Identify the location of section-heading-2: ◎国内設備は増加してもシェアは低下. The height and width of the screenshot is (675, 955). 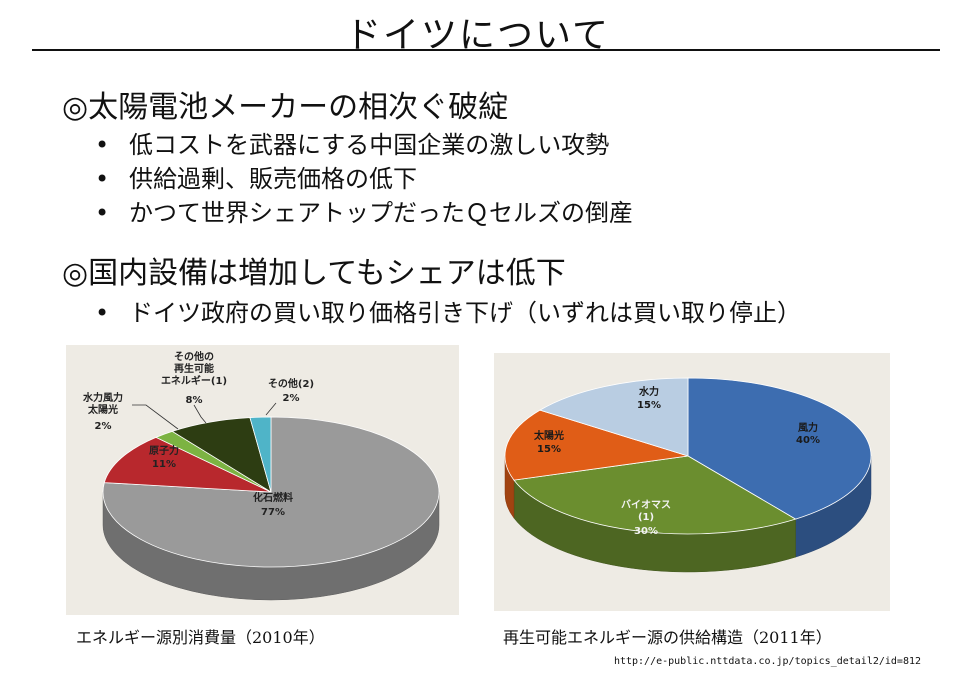
(314, 273).